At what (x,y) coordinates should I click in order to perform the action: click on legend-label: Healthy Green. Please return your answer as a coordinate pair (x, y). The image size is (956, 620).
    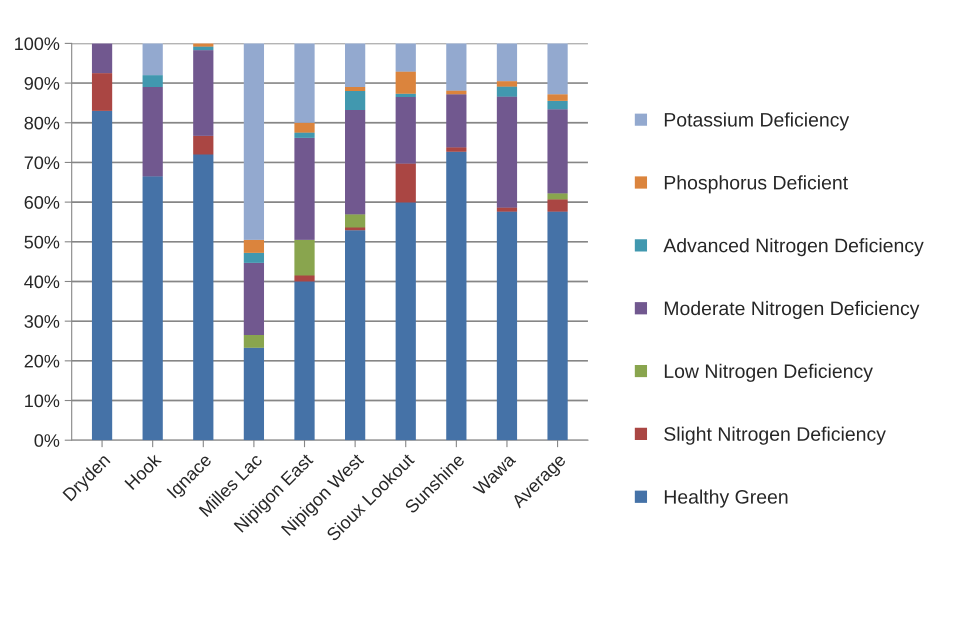
    Looking at the image, I should click on (726, 498).